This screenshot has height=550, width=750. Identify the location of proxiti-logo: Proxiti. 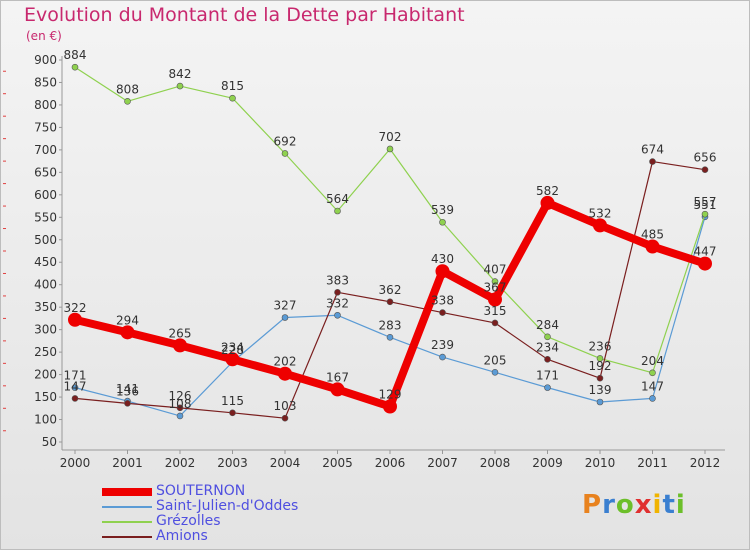
(634, 505).